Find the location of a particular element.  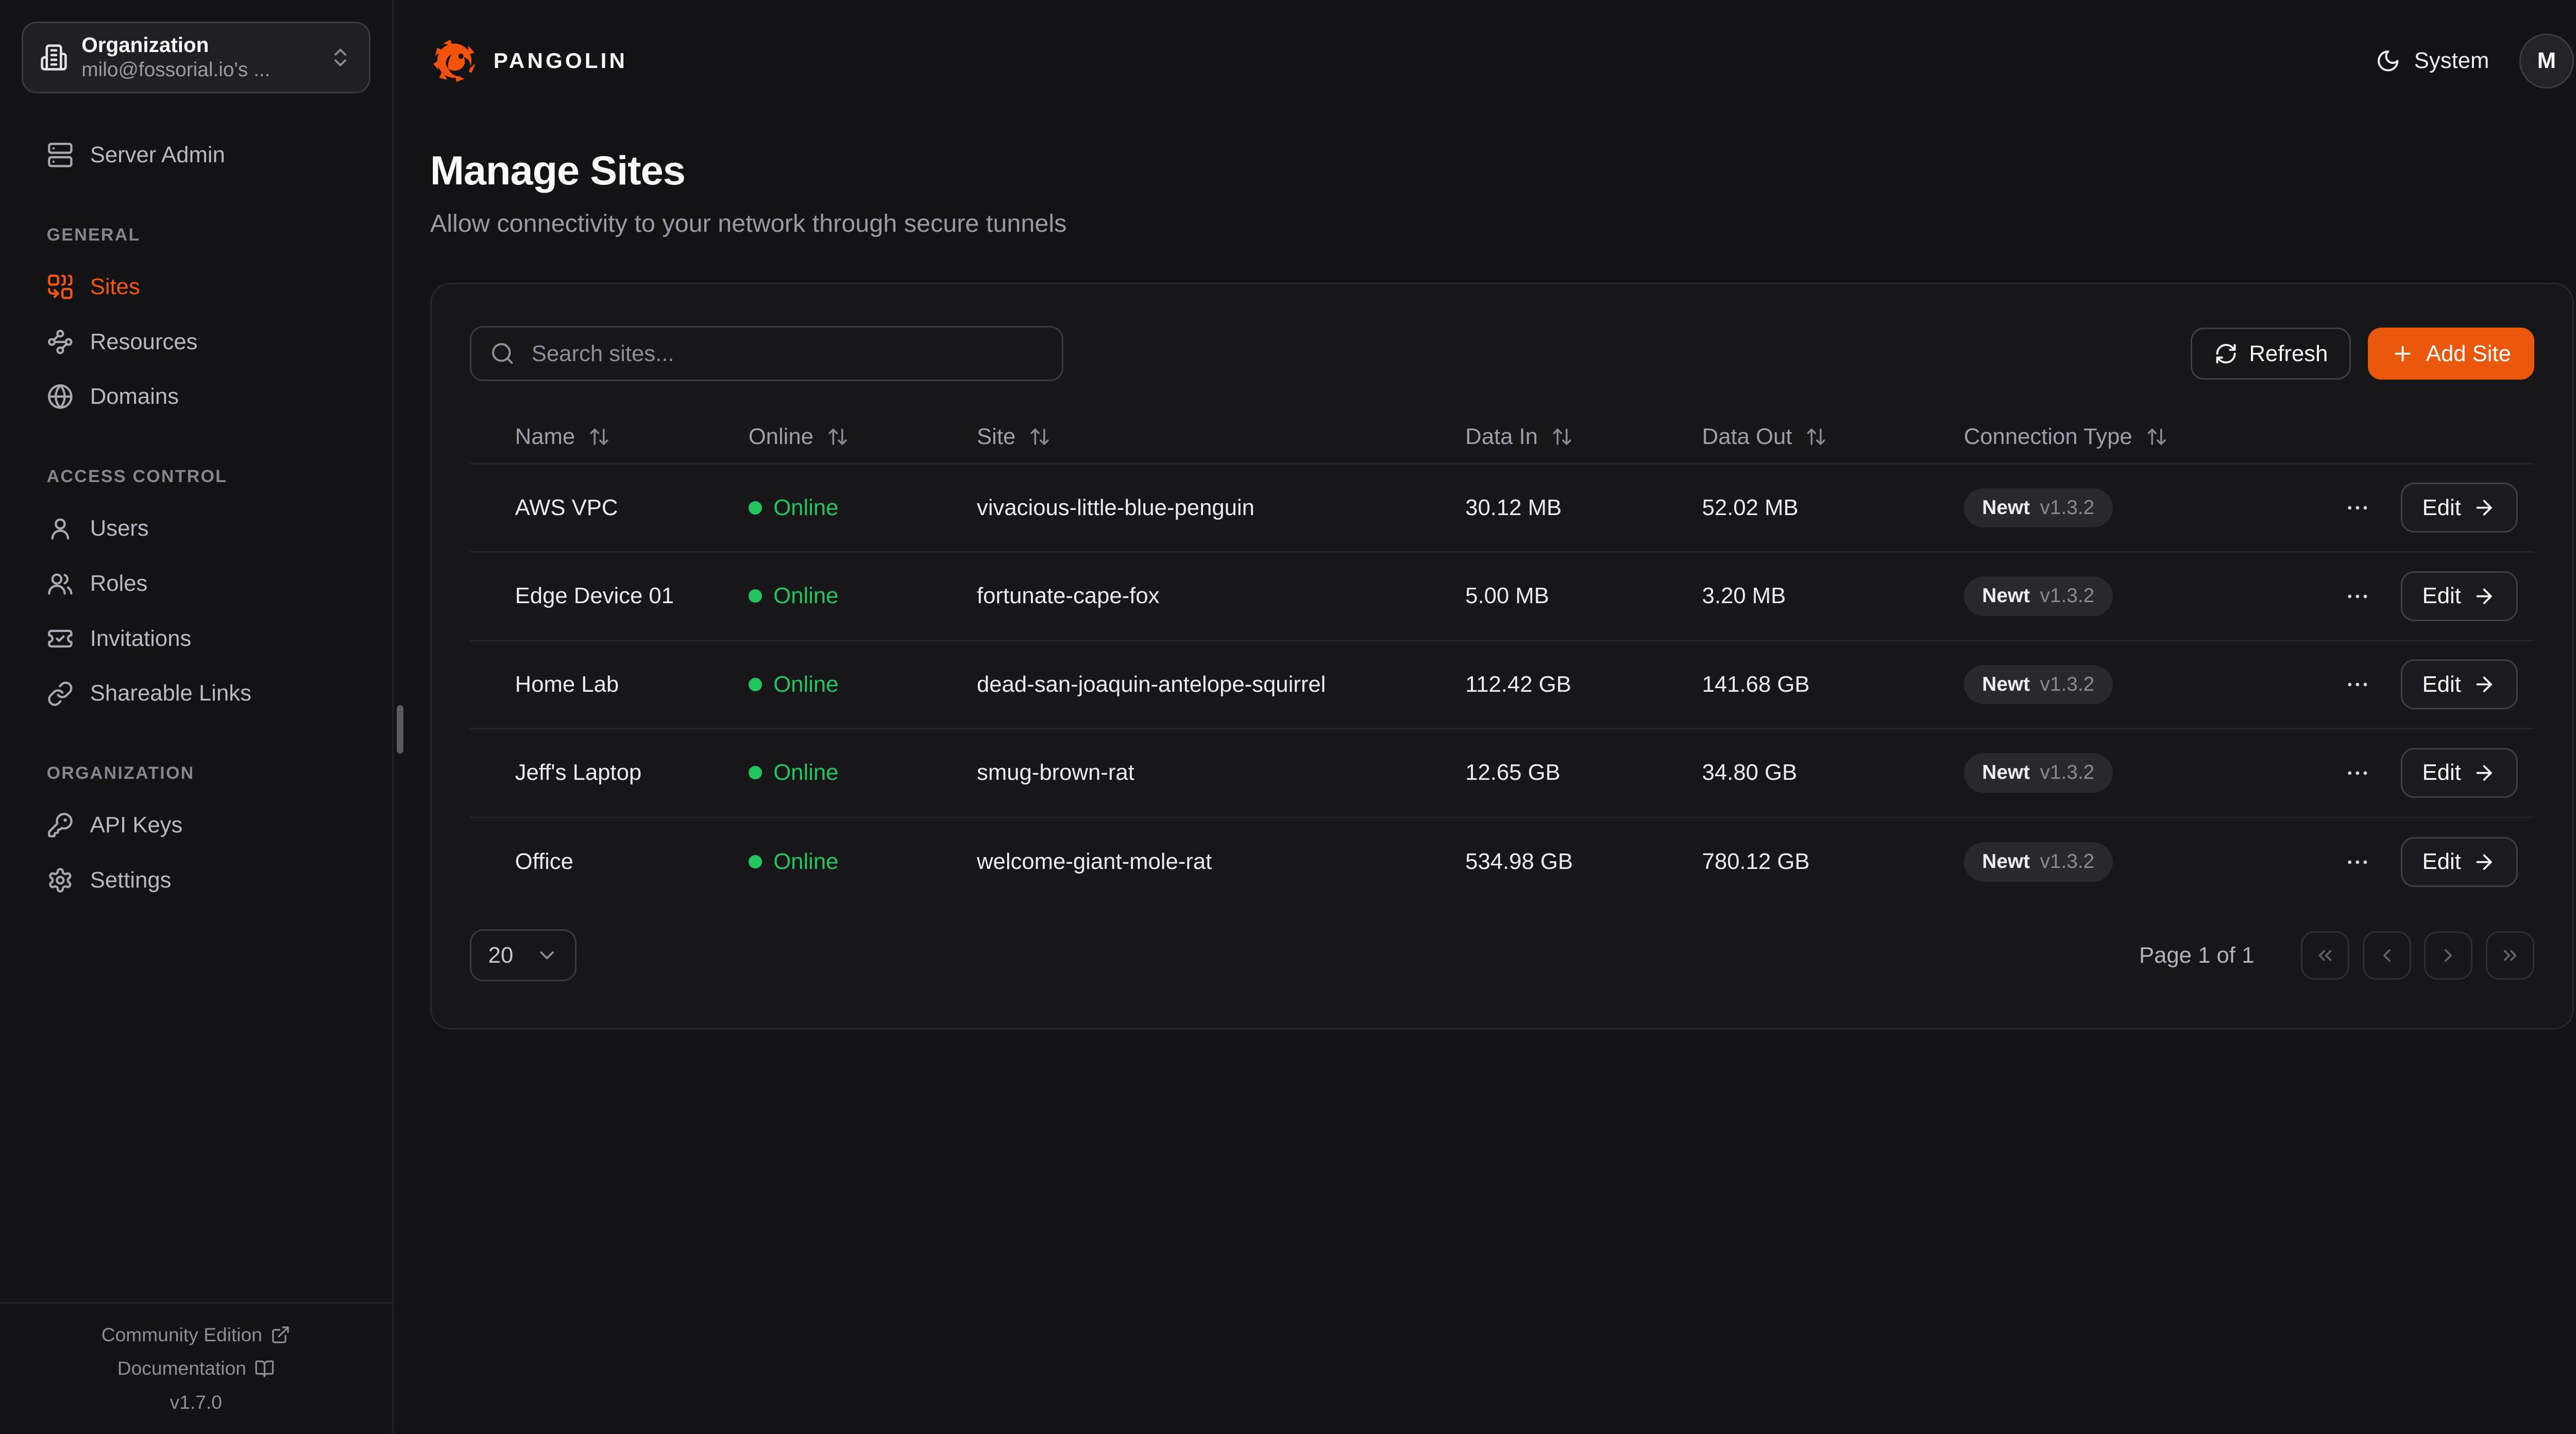

sidebar-item-shareable-links: Shareable Links is located at coordinates (196, 694).